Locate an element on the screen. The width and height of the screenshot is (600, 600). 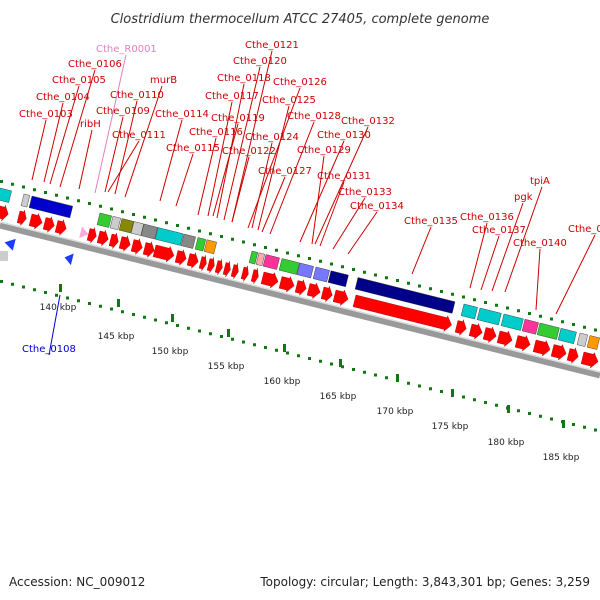
kbp-tick-label: 185 kbp is located at coordinates (561, 458).